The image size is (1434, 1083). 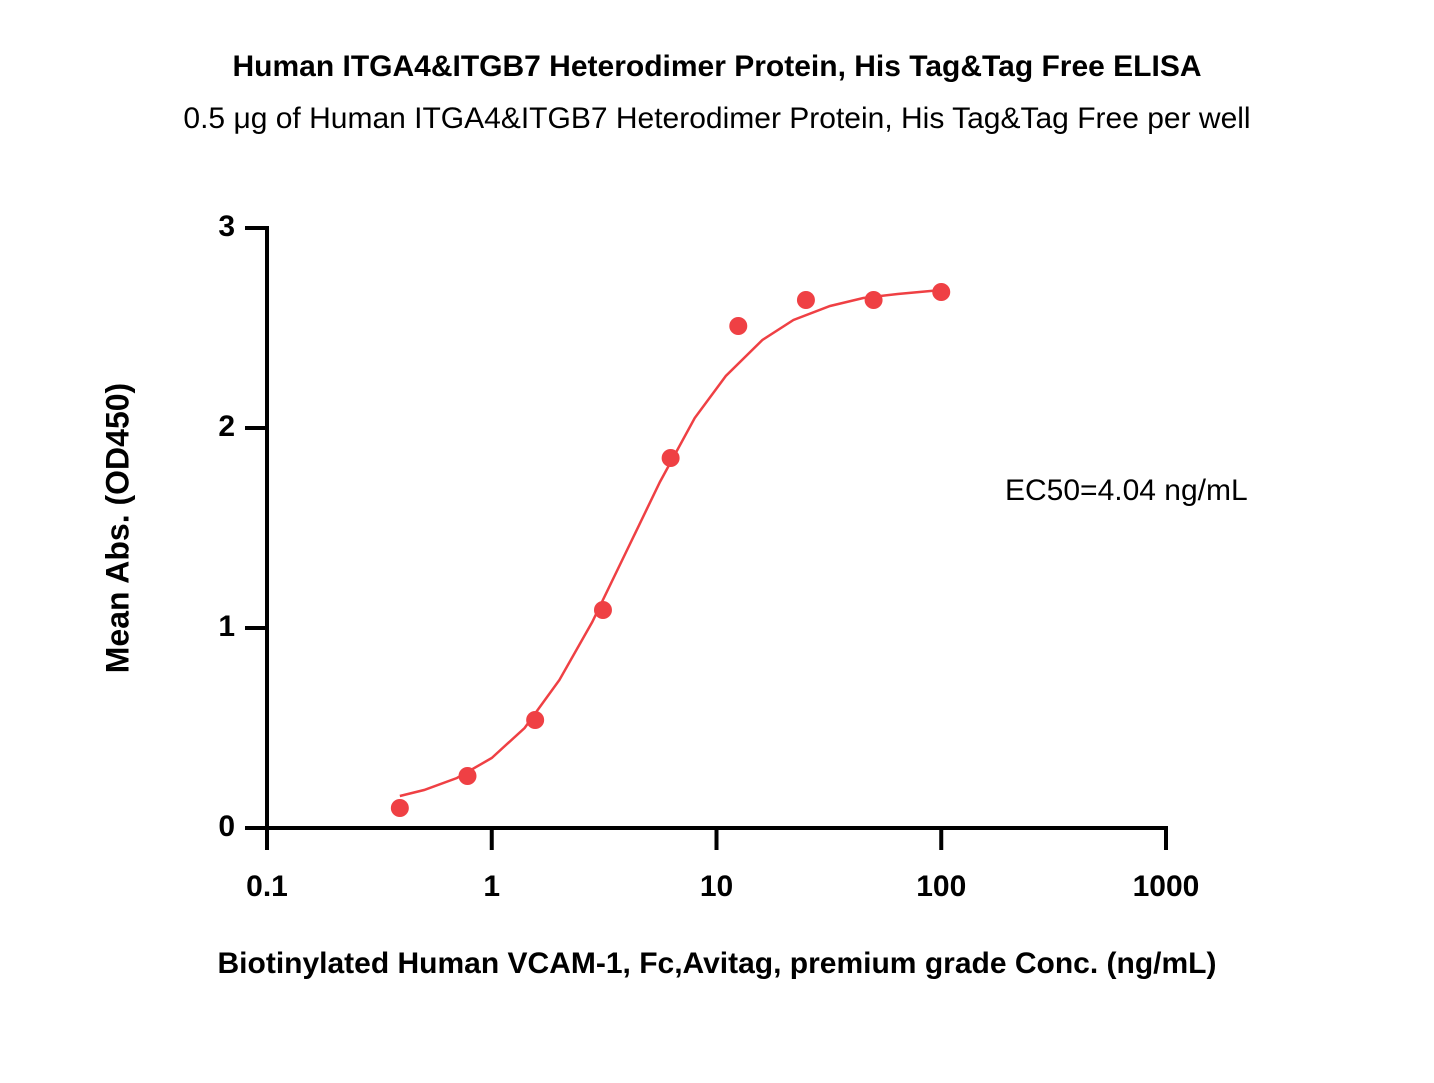 I want to click on x-tick-label: 100, so click(x=941, y=886).